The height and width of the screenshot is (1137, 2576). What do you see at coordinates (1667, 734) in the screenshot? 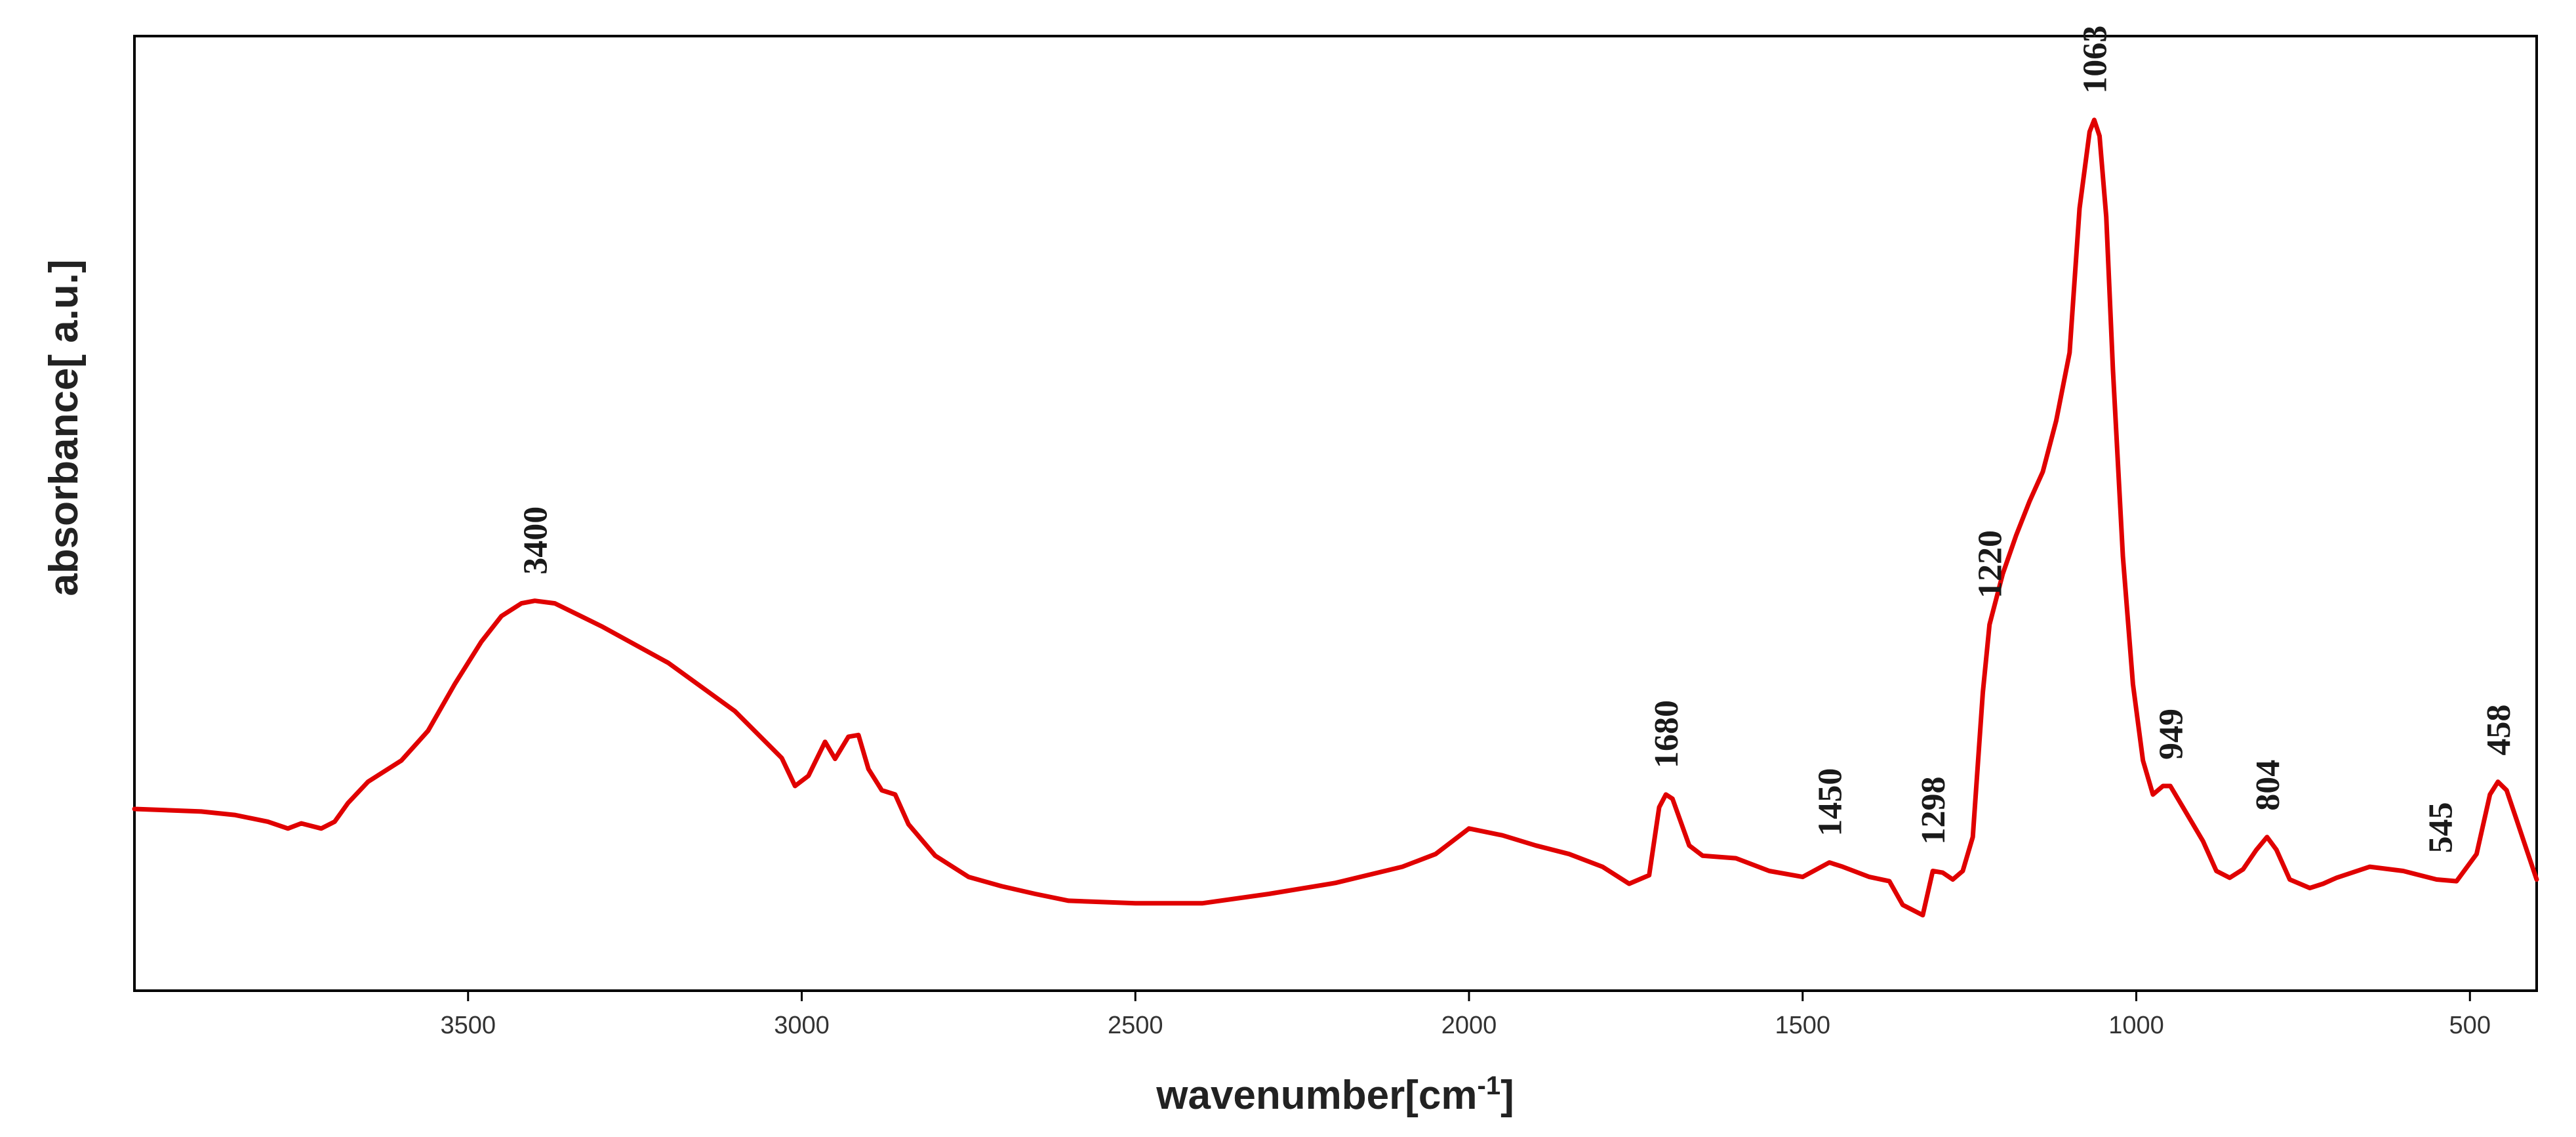
I see `peak-label-1680: 1680` at bounding box center [1667, 734].